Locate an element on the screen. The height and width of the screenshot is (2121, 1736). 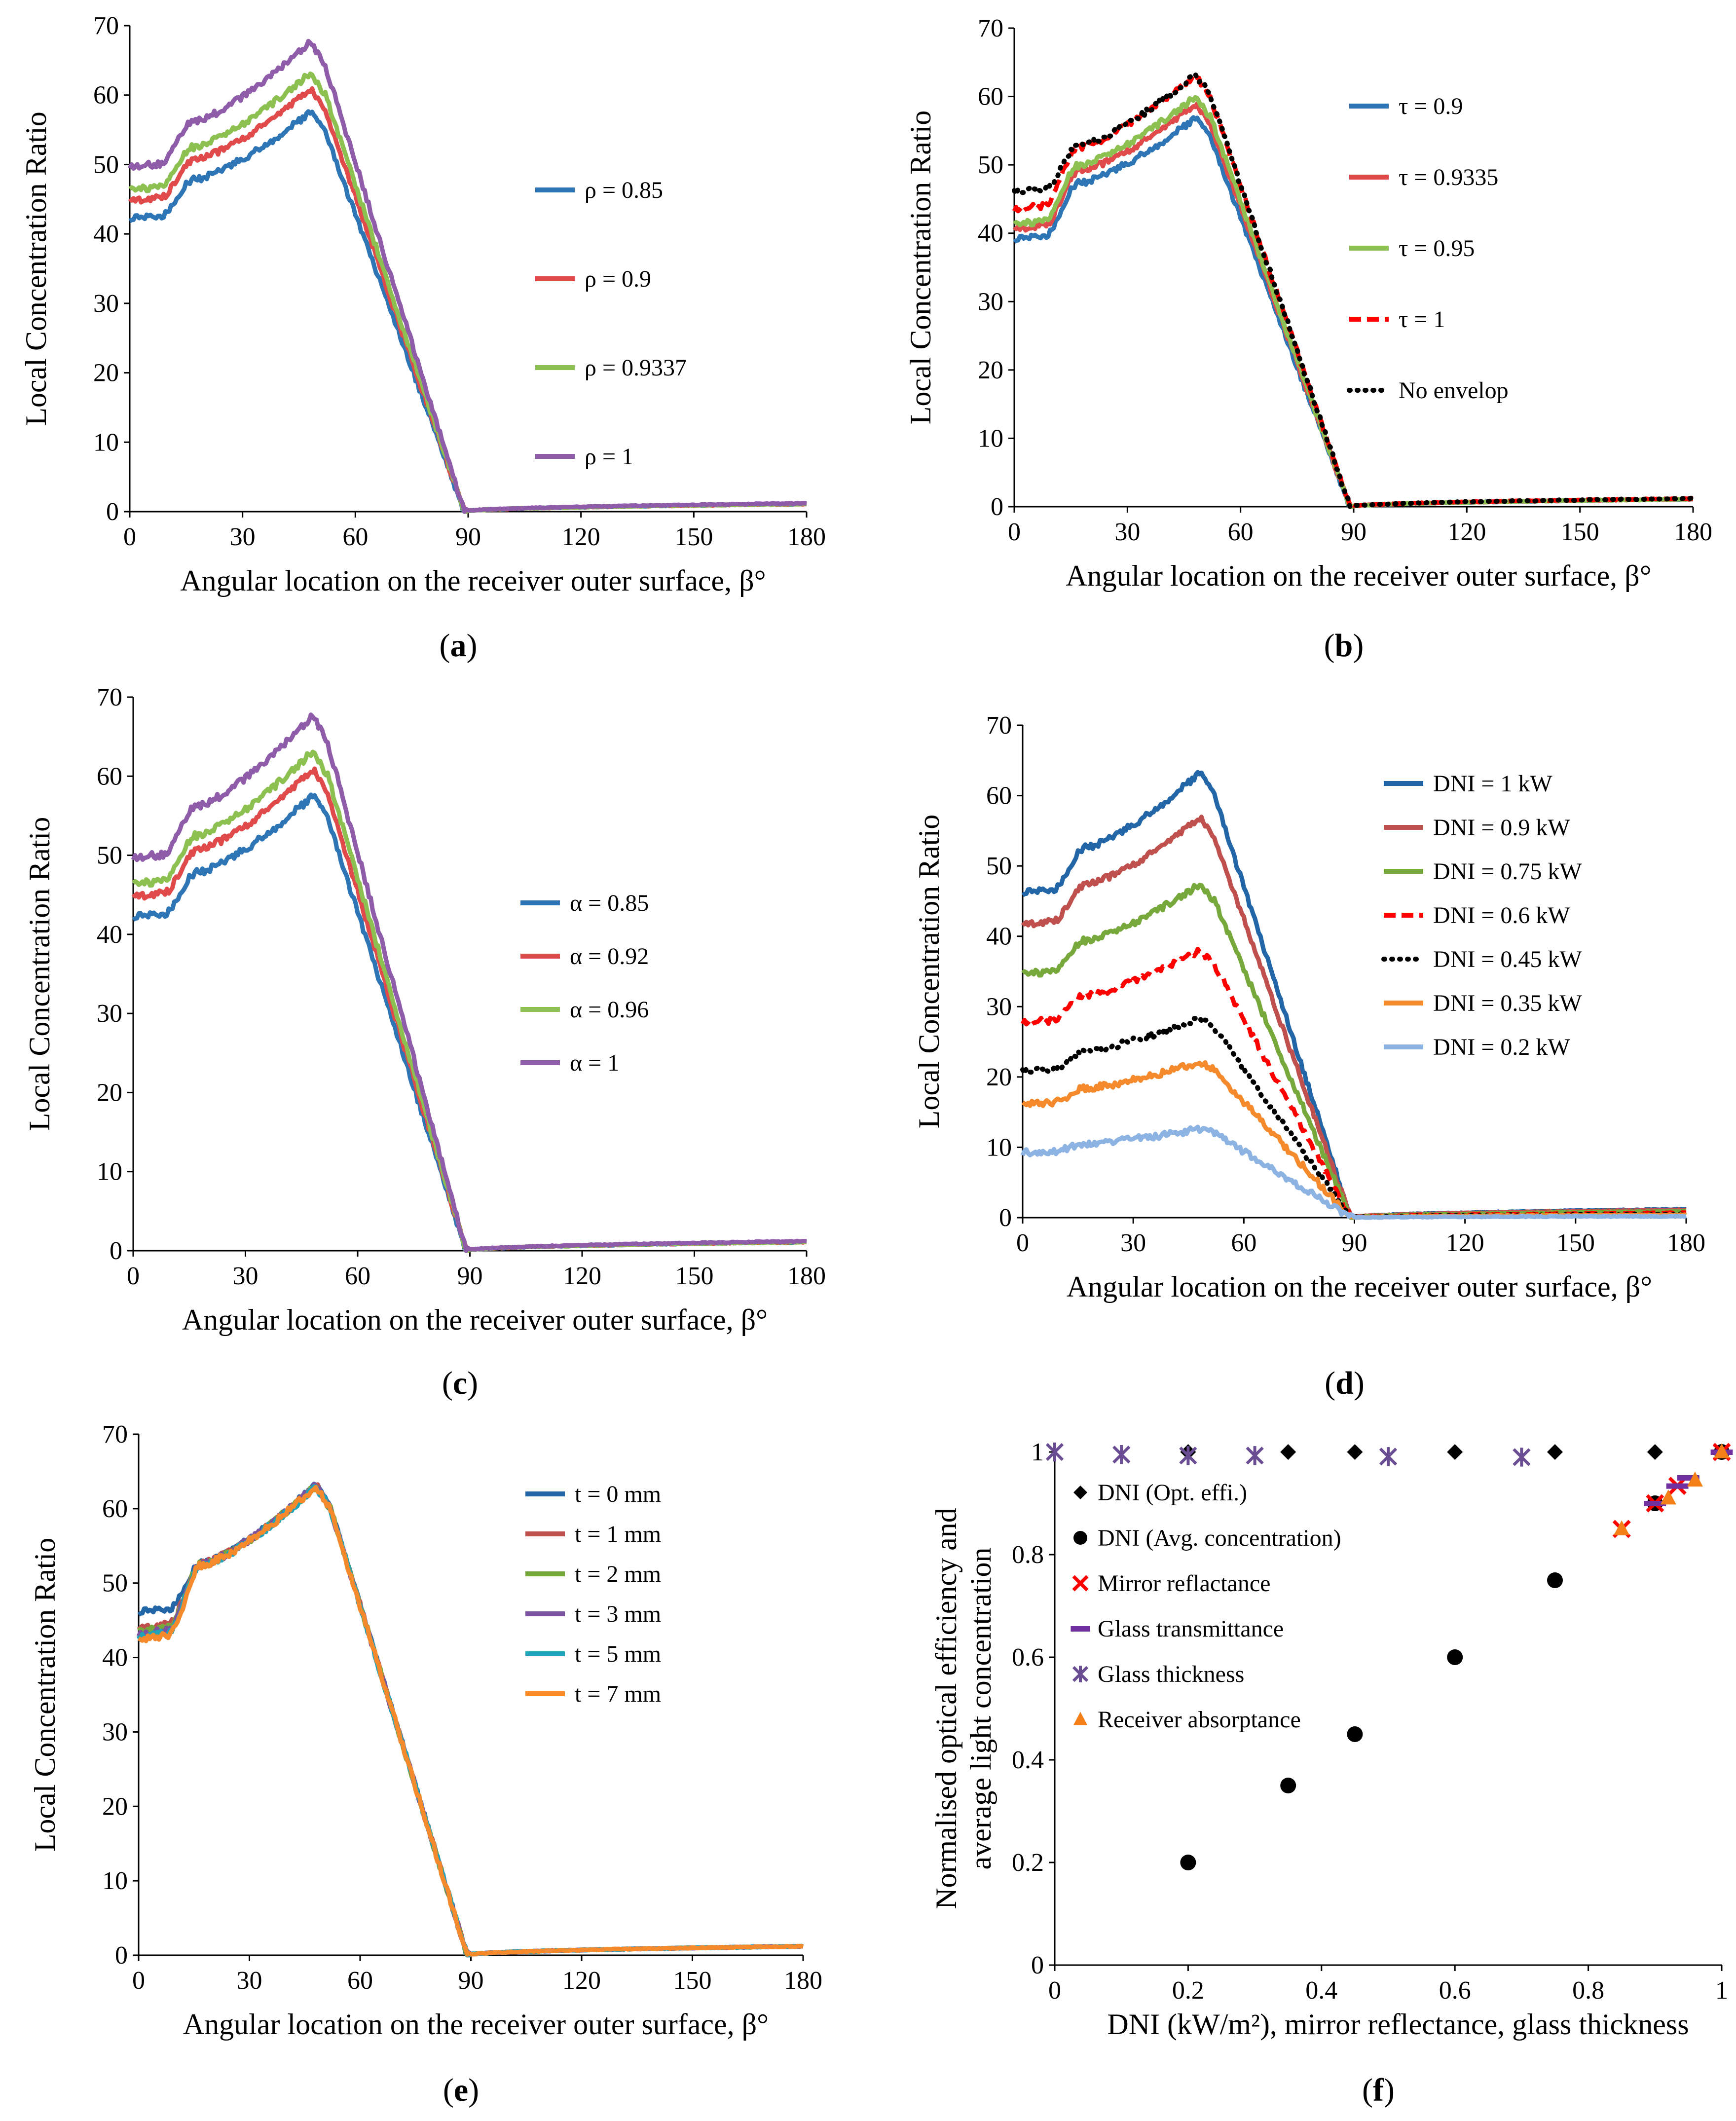
legend-label-0-9335: τ = 0.9335 is located at coordinates (1448, 177).